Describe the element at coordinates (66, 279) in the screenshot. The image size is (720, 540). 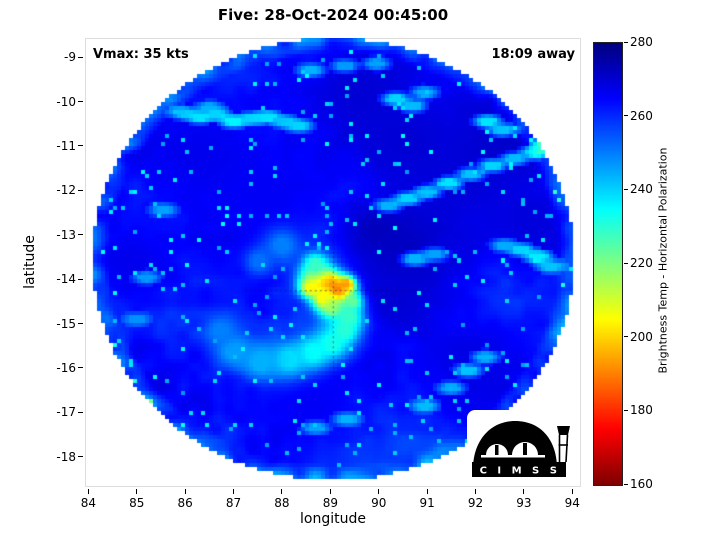
I see `y-tick-label: -14` at that location.